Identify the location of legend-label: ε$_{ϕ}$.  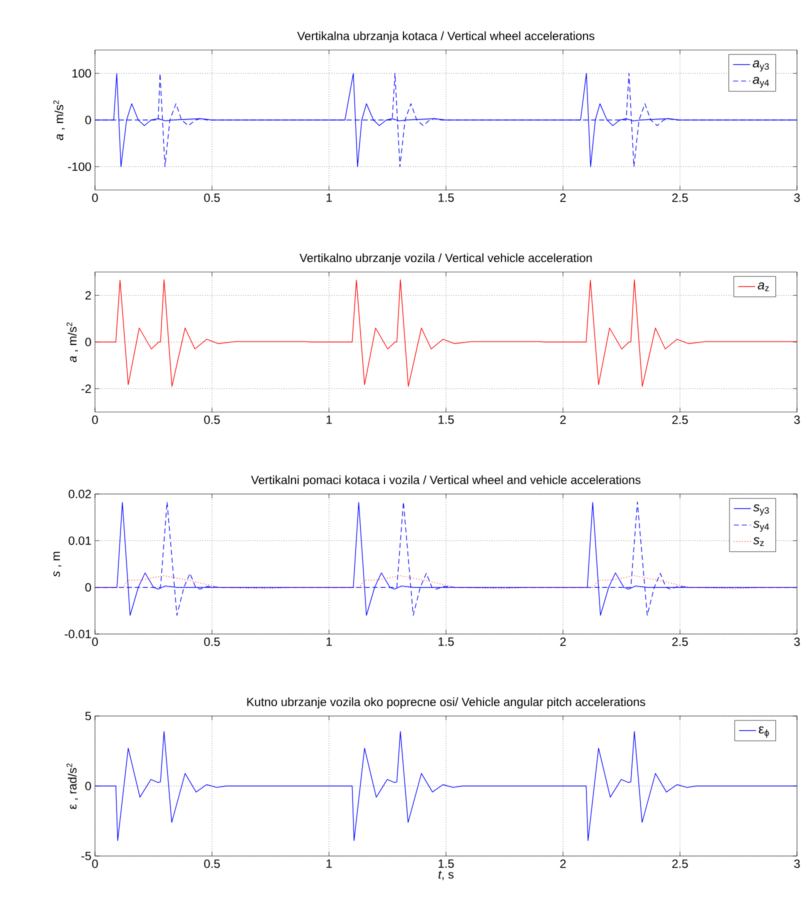
(763, 732).